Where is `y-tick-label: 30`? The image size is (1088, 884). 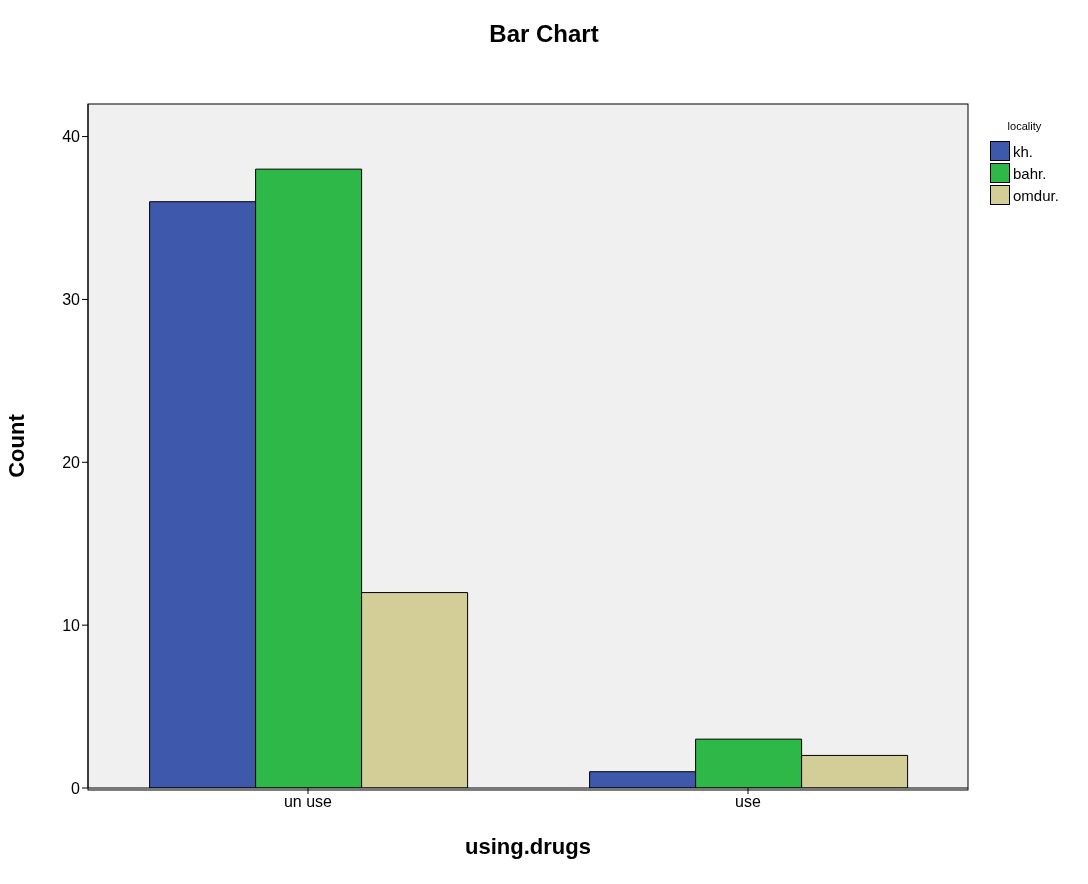
y-tick-label: 30 is located at coordinates (71, 300).